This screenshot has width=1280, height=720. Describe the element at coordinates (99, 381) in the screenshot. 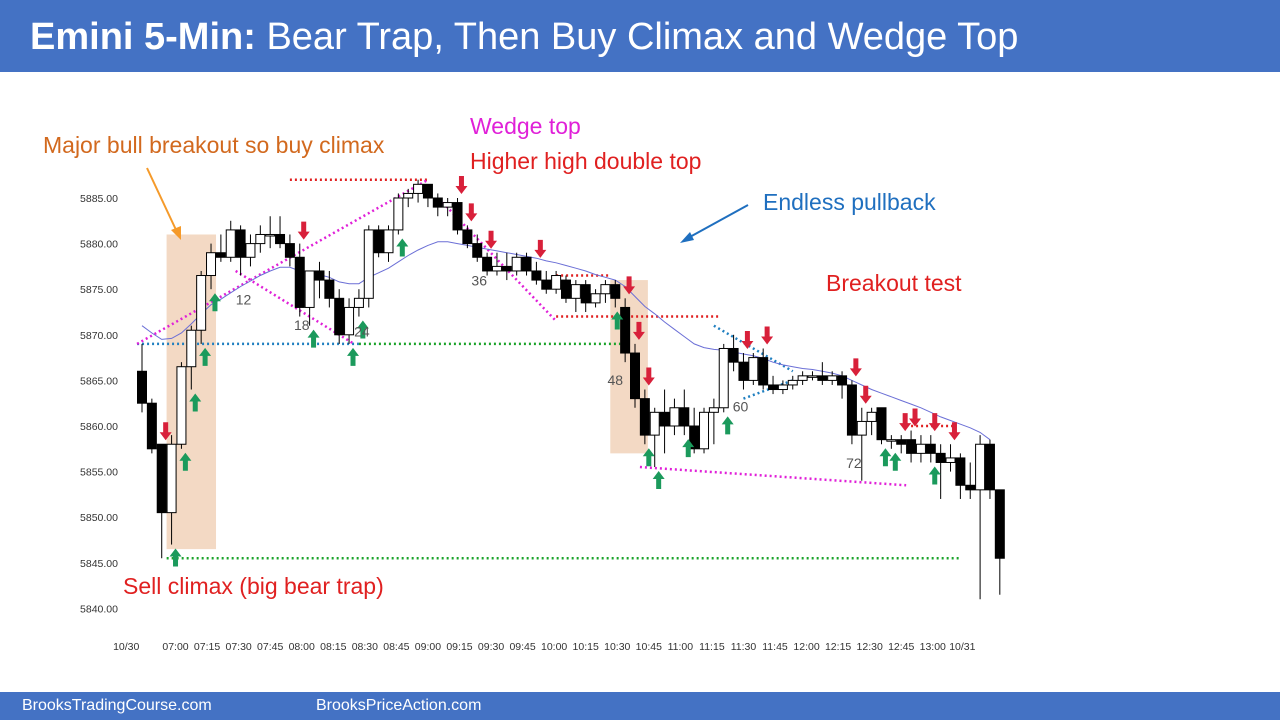

I see `y-tick-label: 5865.00` at that location.